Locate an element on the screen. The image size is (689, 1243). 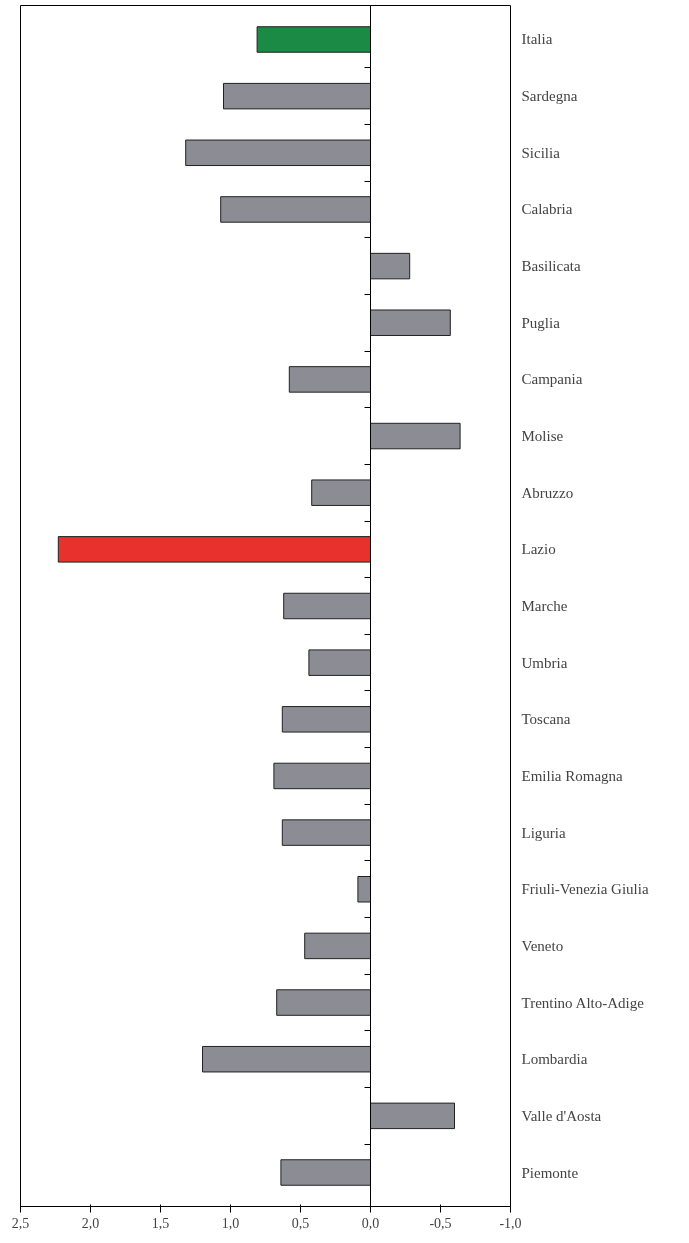
x-tick-label: 0,0 is located at coordinates (370, 1223).